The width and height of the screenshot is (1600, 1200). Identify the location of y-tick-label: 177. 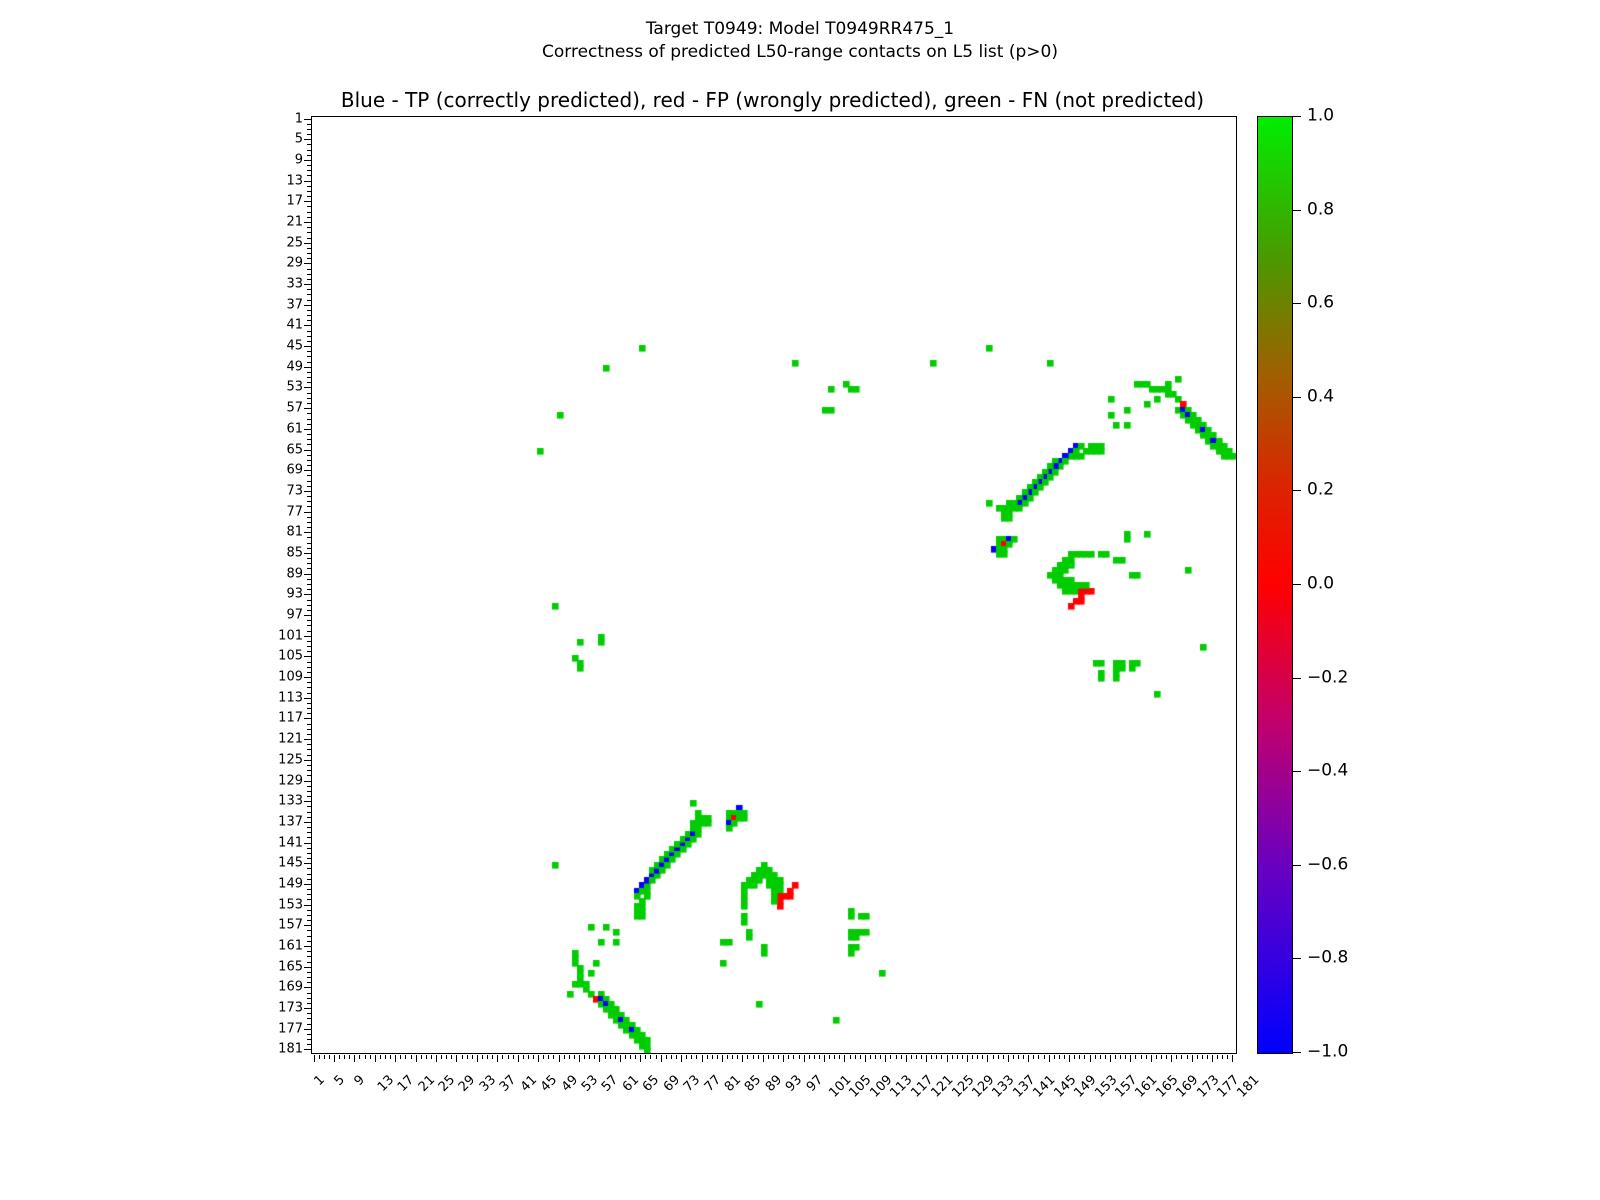
(290, 1029).